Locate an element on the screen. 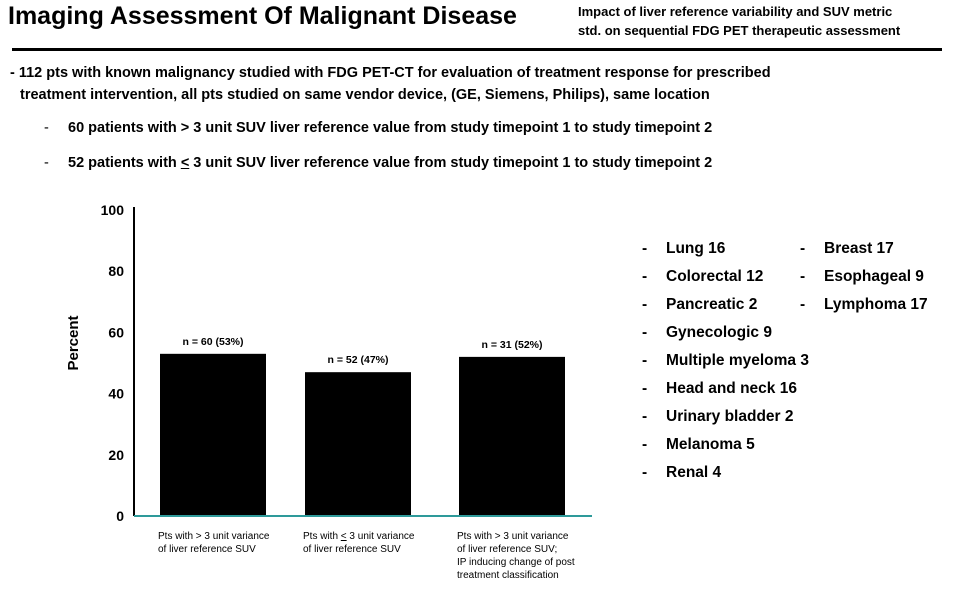  list-item-text: Multiple myeloma 3 is located at coordinates (737, 360).